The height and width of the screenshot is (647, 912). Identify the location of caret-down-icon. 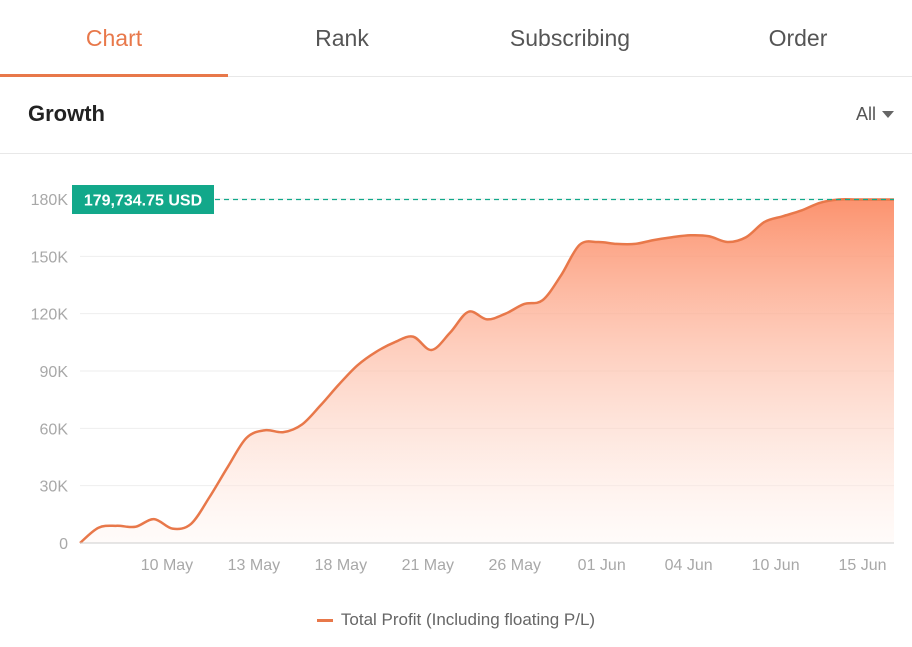
(888, 114).